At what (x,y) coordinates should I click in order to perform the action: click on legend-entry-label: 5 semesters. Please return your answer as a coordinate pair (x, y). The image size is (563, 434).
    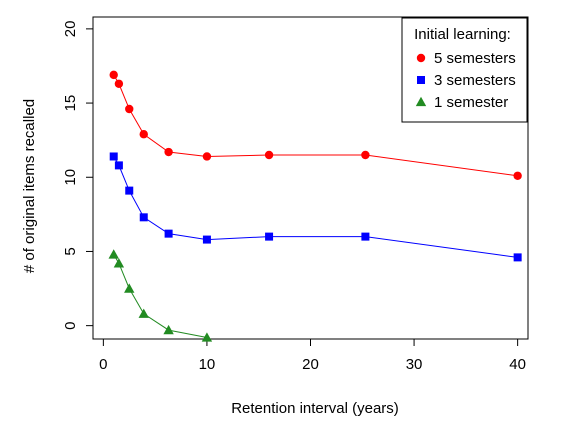
    Looking at the image, I should click on (475, 58).